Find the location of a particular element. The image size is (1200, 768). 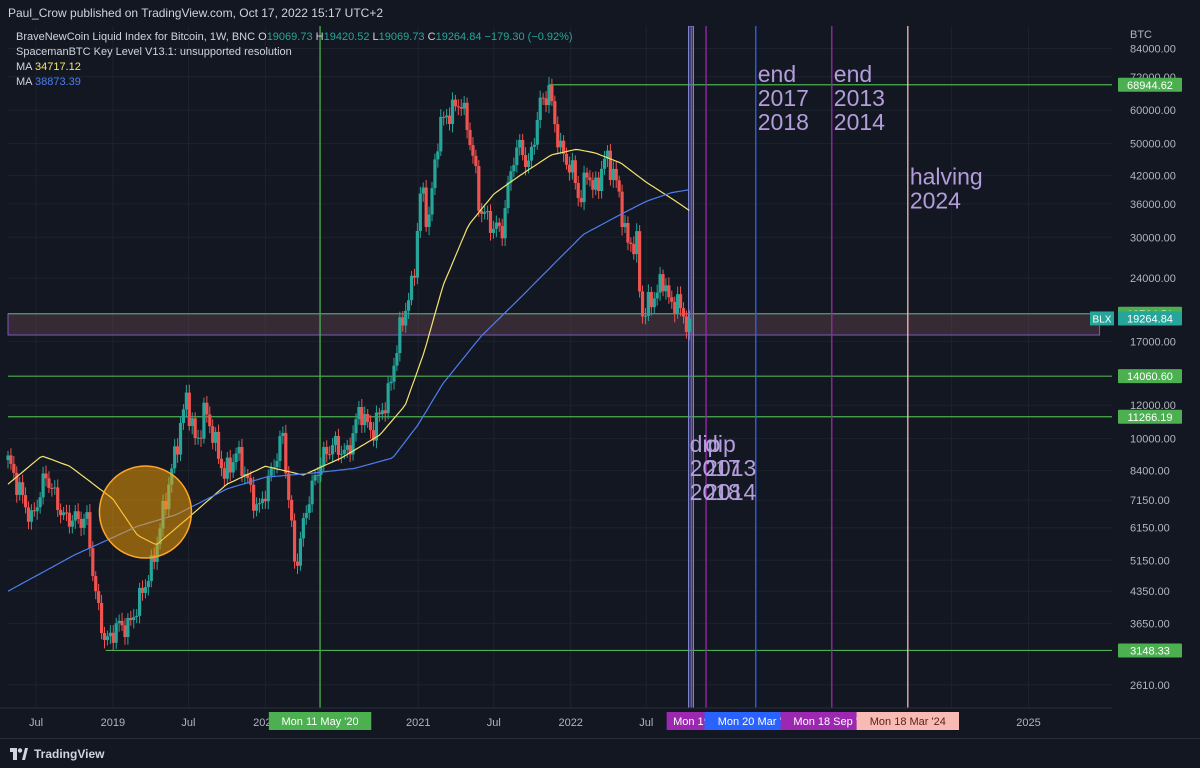

legend-ma1-row: MA 34717.12 is located at coordinates (294, 67).